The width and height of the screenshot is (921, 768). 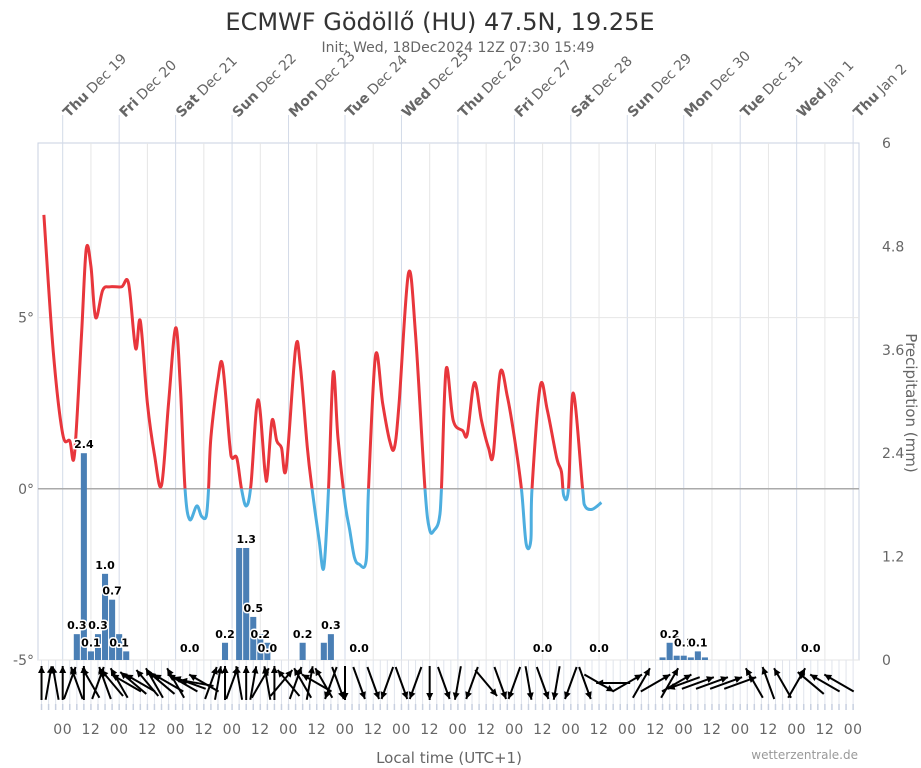 What do you see at coordinates (439, 22) in the screenshot?
I see `chart-title: ECMWF Gödöllő (HU) 47.5N, 19.25E` at bounding box center [439, 22].